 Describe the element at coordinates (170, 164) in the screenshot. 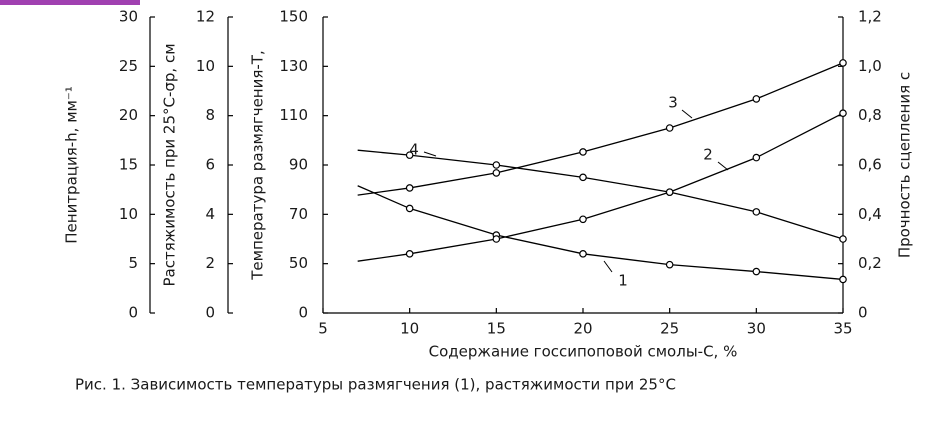

I see `y-axis-title: Растяжимость при 25°С-σр, см` at that location.